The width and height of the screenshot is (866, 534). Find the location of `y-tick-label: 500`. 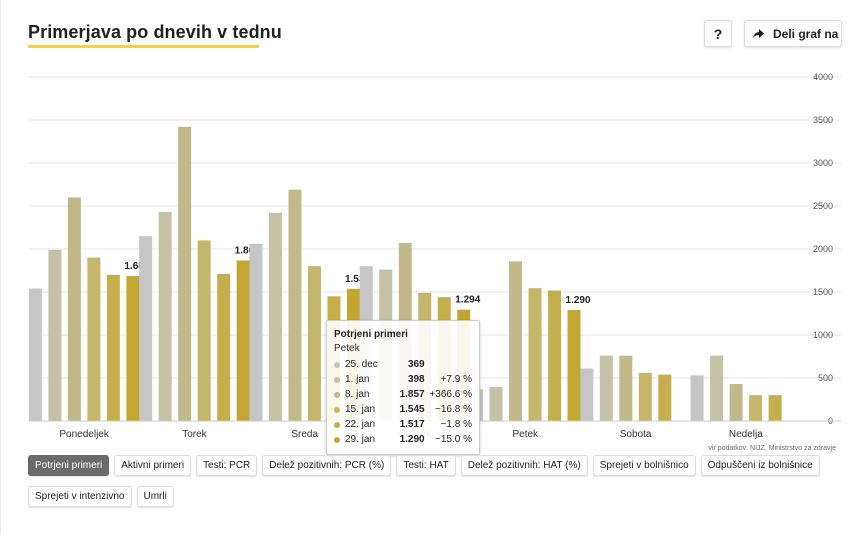

y-tick-label: 500 is located at coordinates (825, 378).